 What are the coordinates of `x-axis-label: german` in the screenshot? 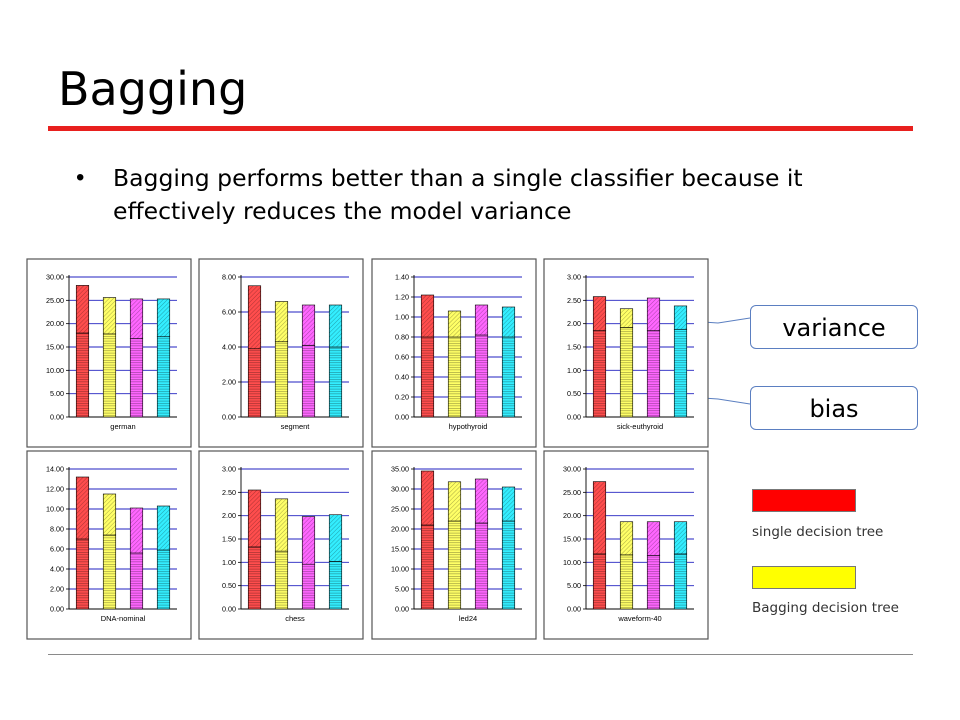 It's located at (122, 426).